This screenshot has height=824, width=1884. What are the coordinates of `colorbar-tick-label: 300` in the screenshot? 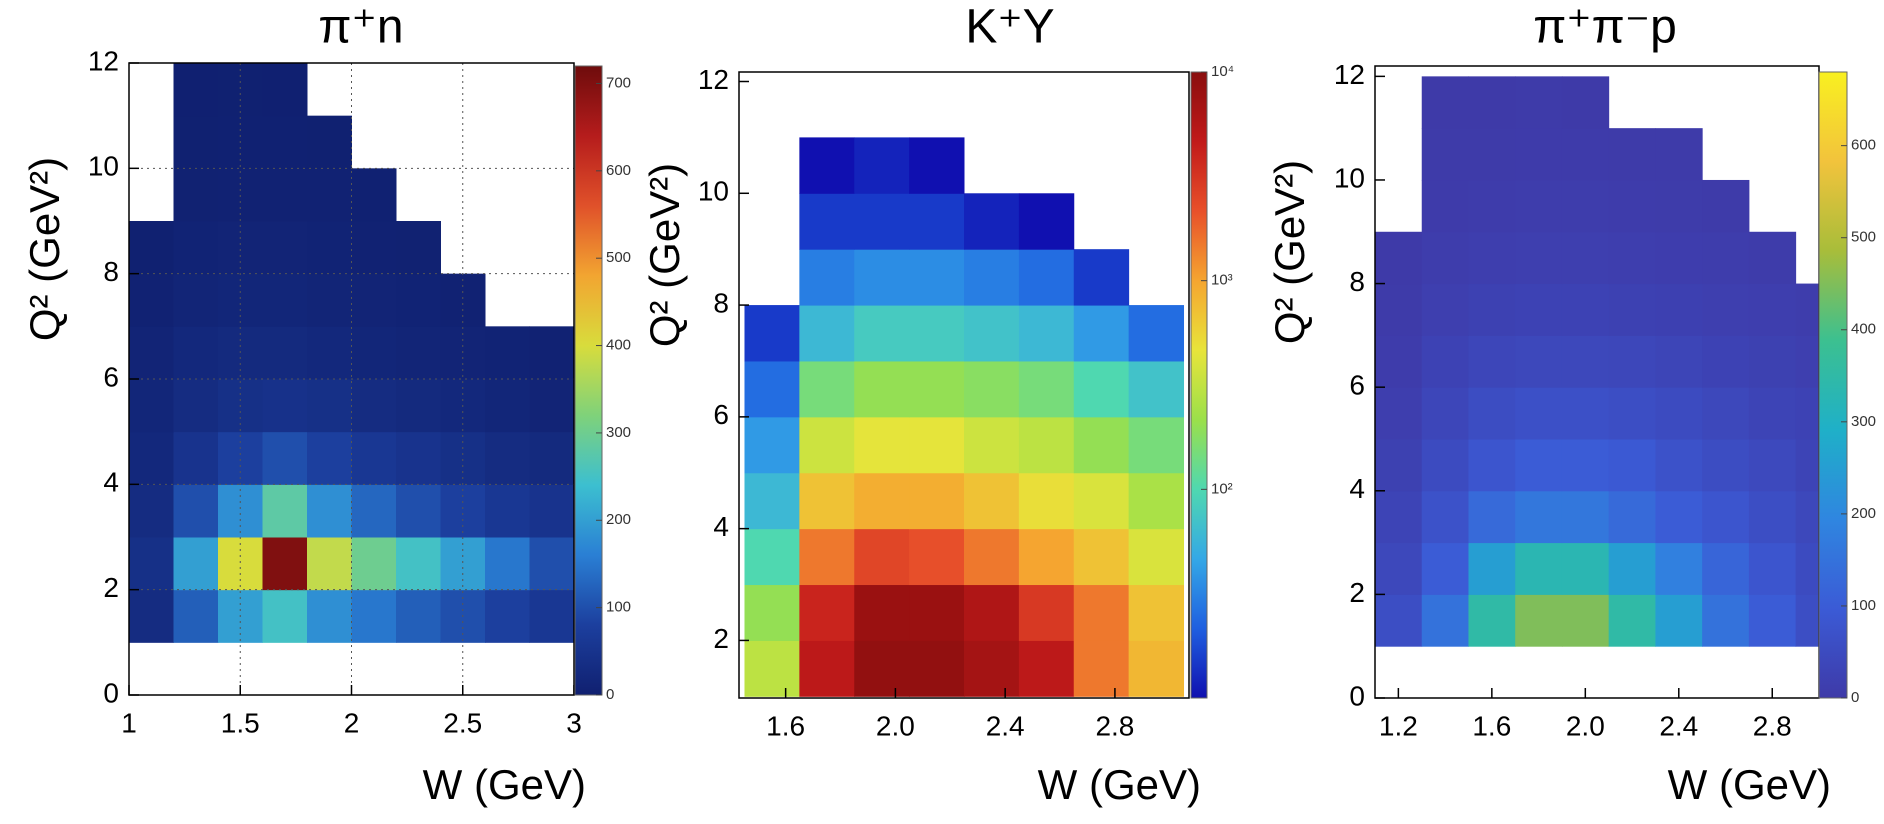 It's located at (618, 432).